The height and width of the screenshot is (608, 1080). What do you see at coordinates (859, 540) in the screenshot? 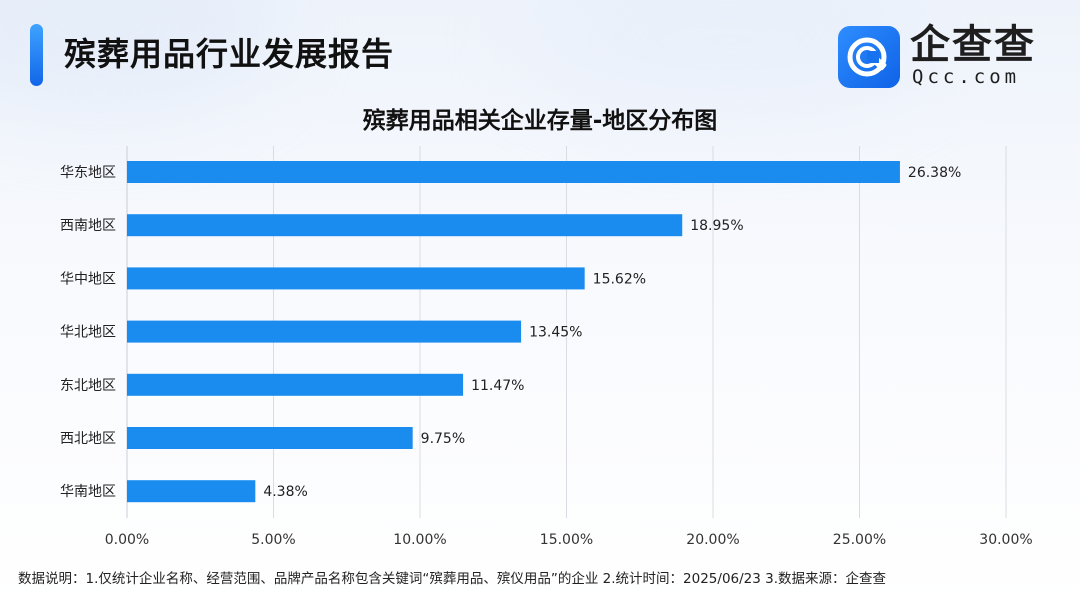
I see `x-tick-label: 25.00%` at bounding box center [859, 540].